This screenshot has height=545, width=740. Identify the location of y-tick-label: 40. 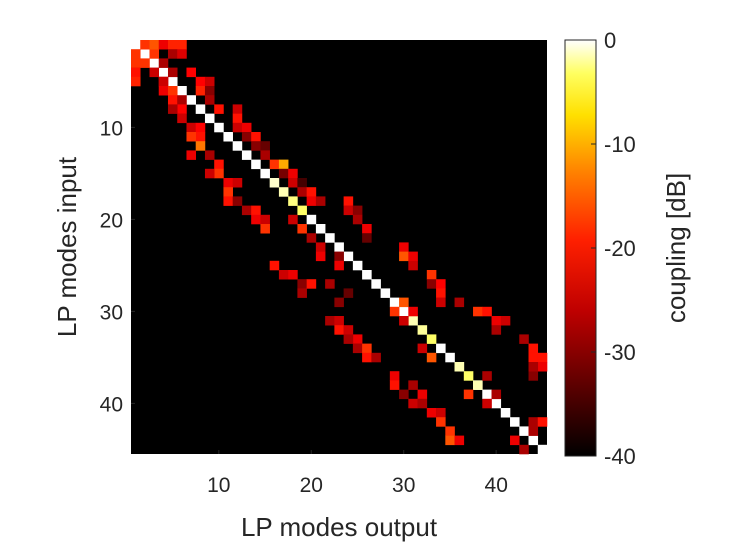
(111, 404).